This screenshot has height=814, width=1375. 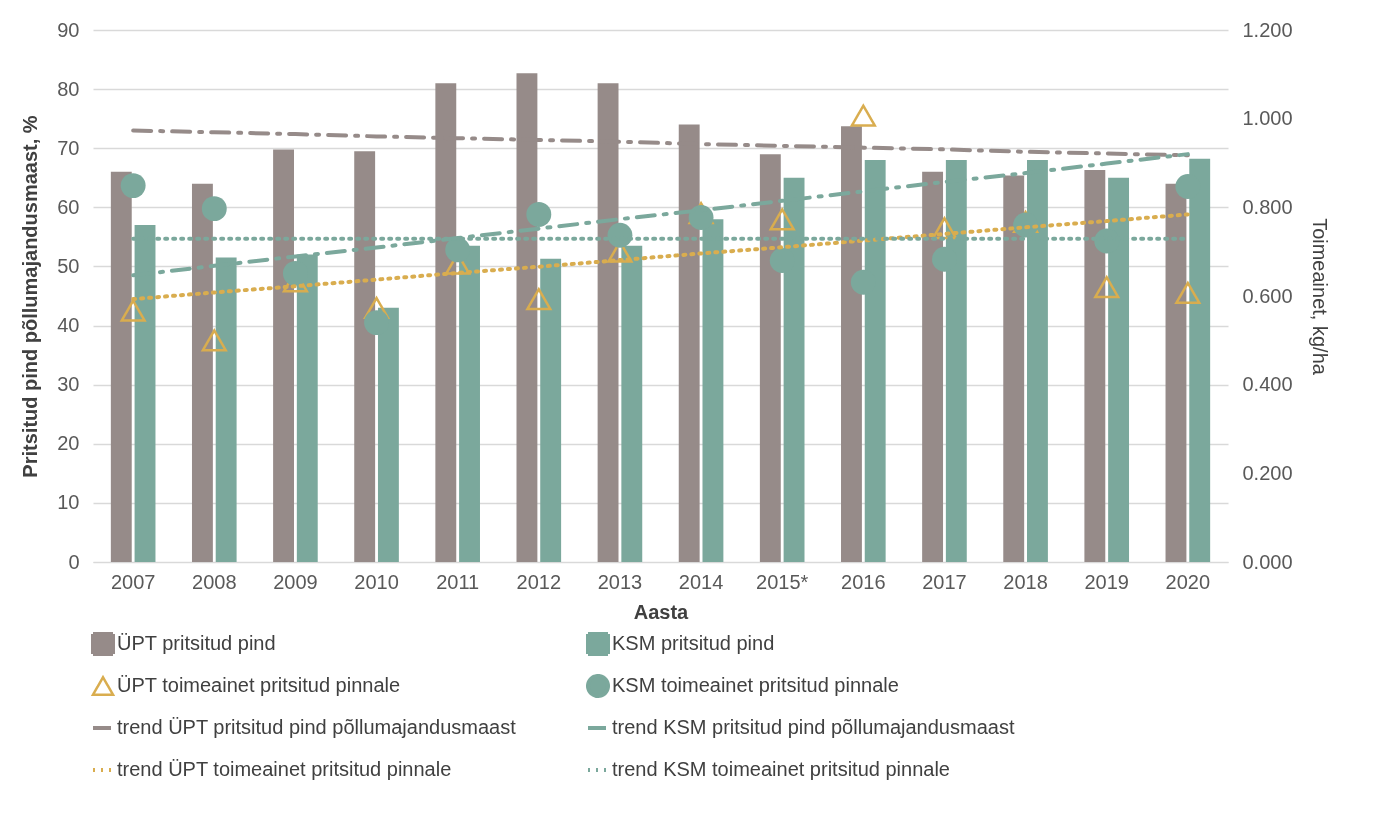 What do you see at coordinates (68, 265) in the screenshot?
I see `y-tick-label: 50` at bounding box center [68, 265].